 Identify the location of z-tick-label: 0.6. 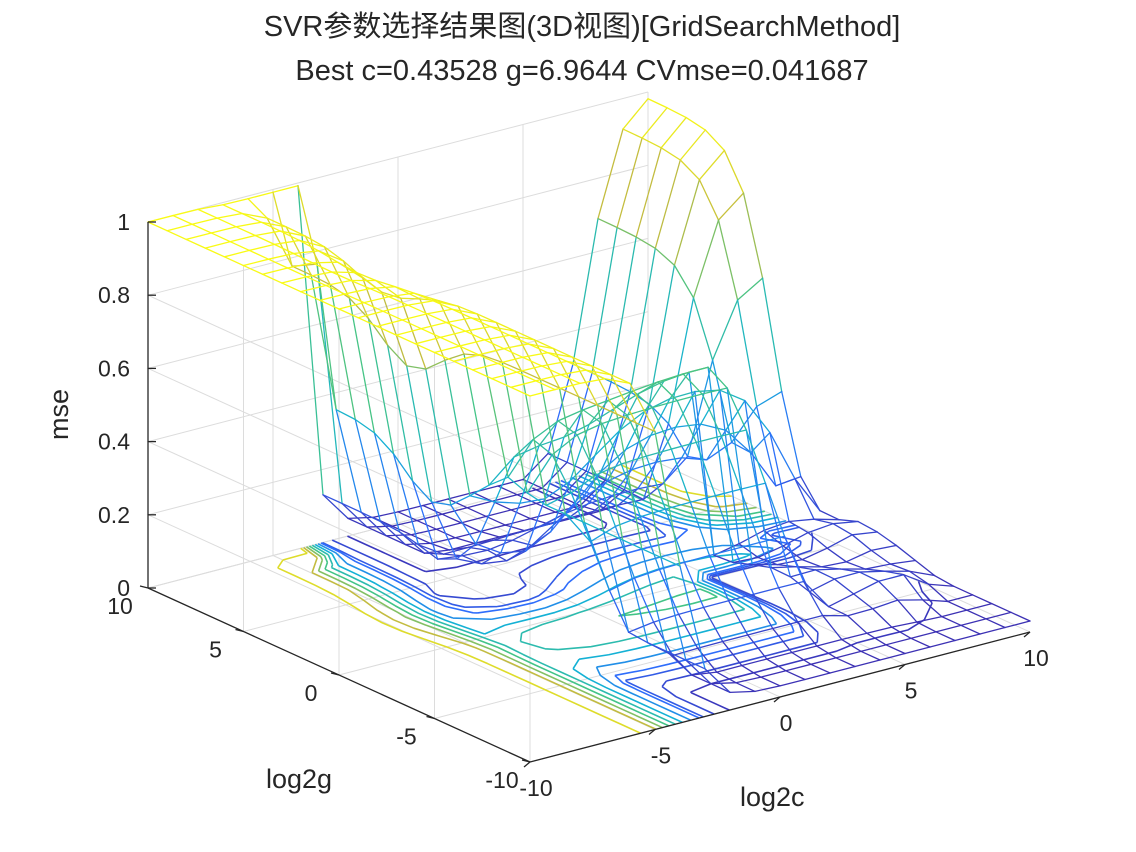
(114, 368).